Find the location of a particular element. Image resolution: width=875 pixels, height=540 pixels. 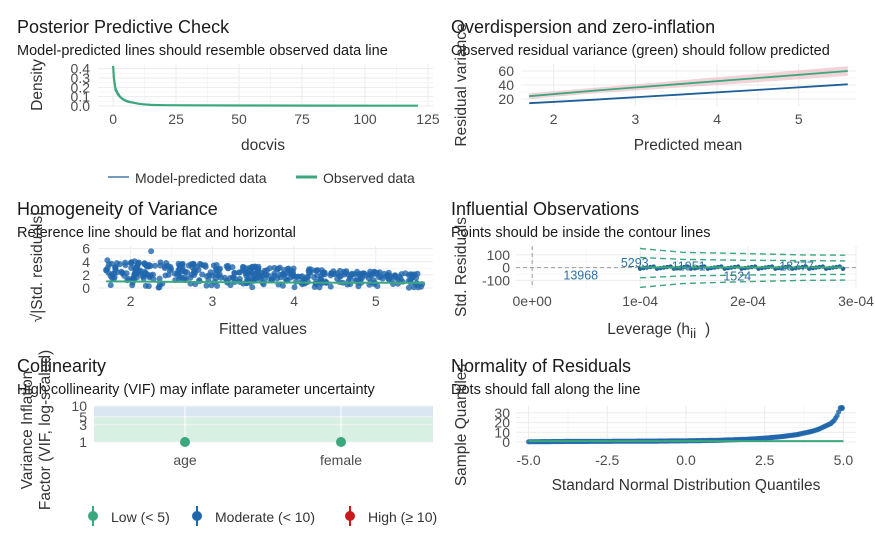

x-tick-label: 4 is located at coordinates (294, 301).